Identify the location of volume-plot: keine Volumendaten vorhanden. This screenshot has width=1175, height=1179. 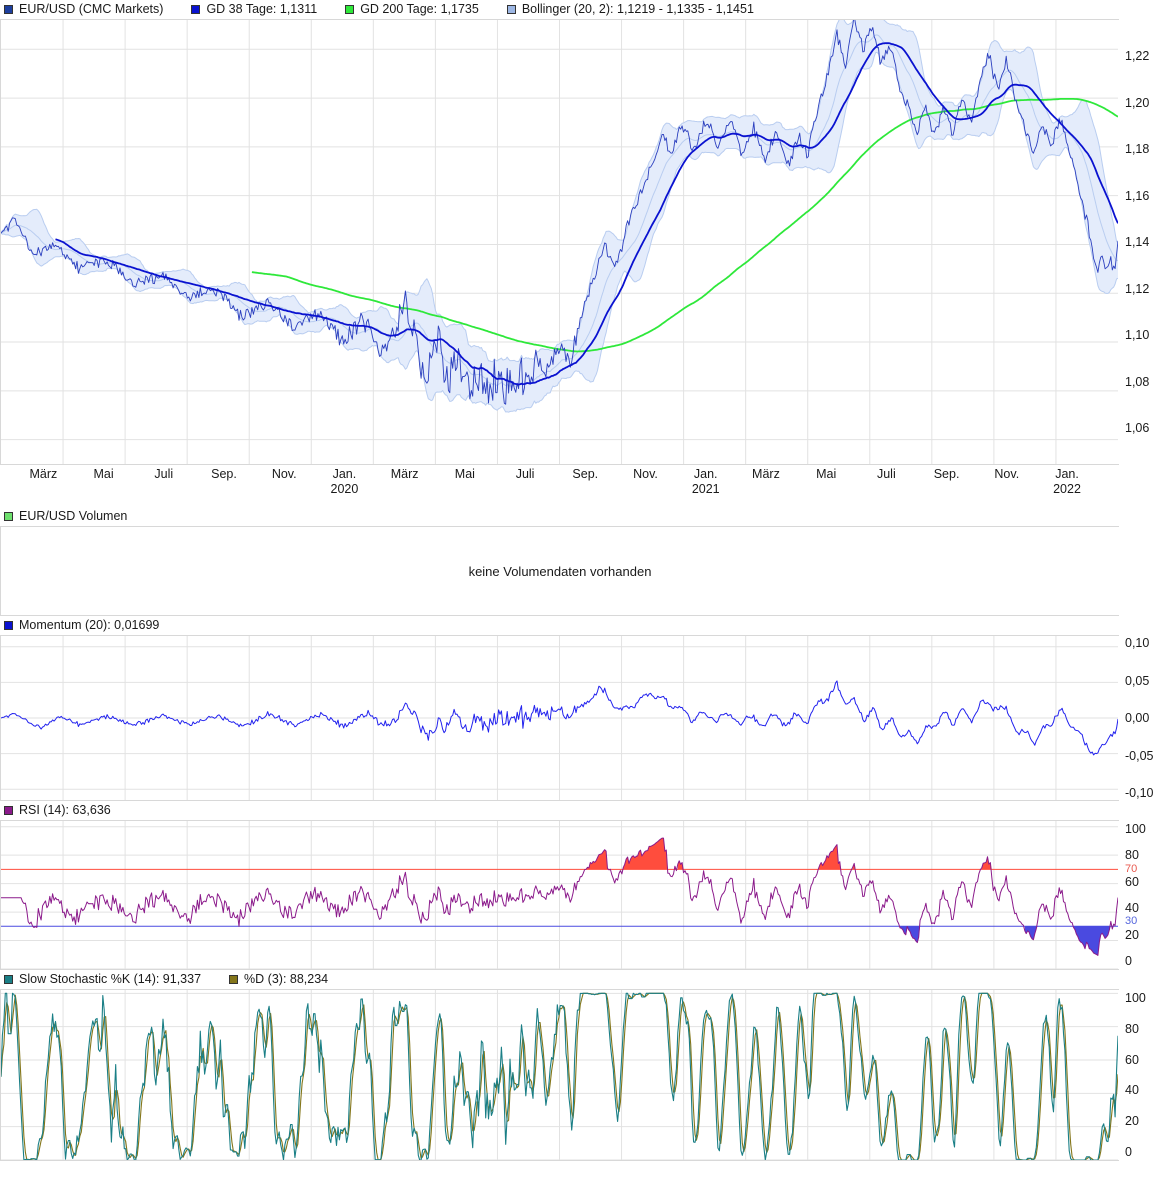
(559, 571).